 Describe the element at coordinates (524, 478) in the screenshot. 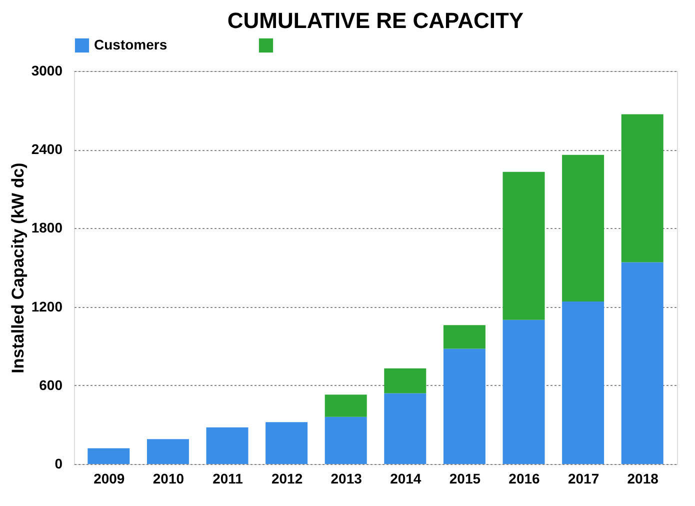

I see `x-tick-label: 2016` at that location.